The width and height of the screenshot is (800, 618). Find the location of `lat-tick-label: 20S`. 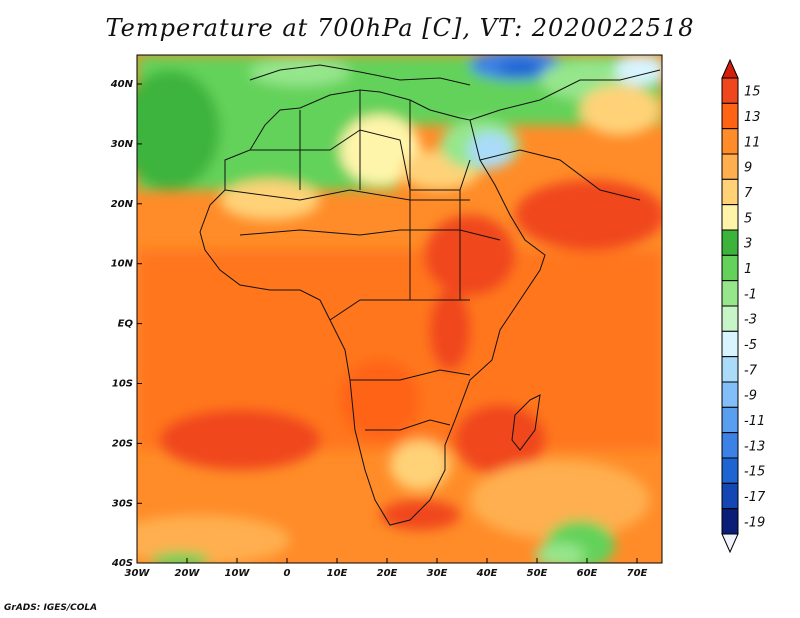

lat-tick-label: 20S is located at coordinates (122, 443).